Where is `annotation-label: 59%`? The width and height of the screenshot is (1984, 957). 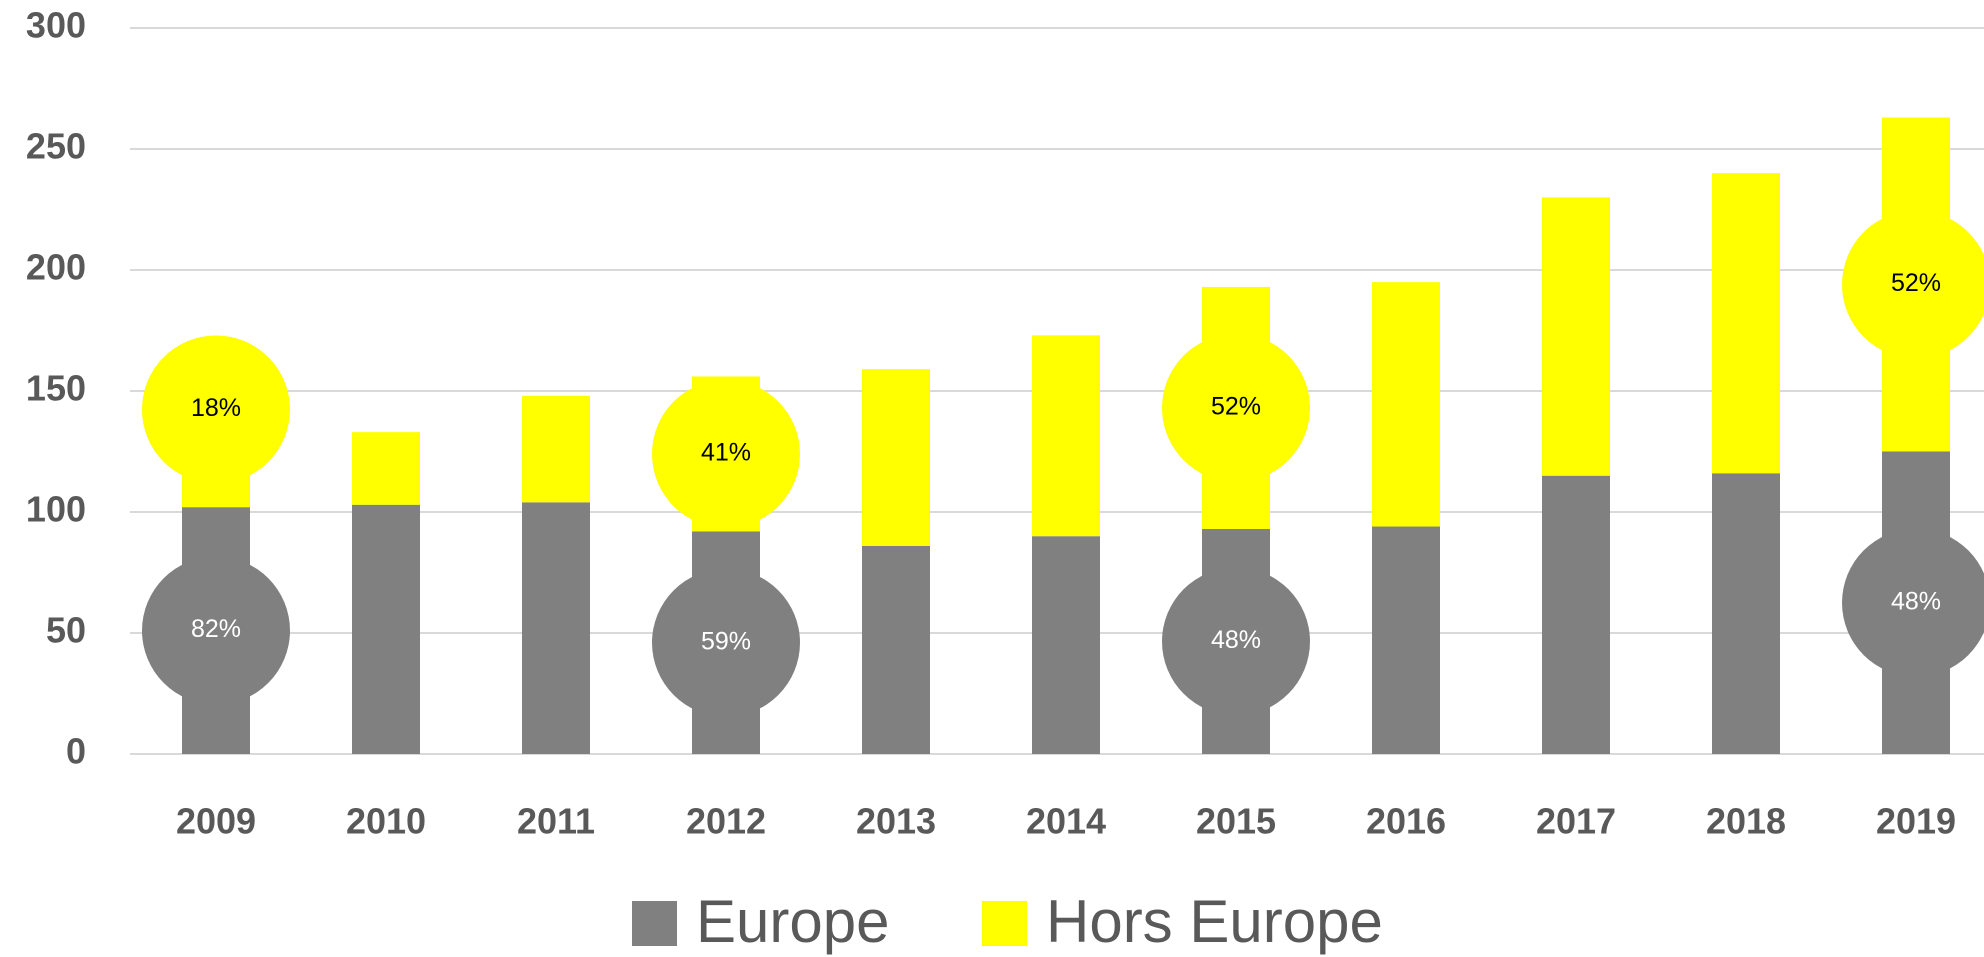 annotation-label: 59% is located at coordinates (726, 641).